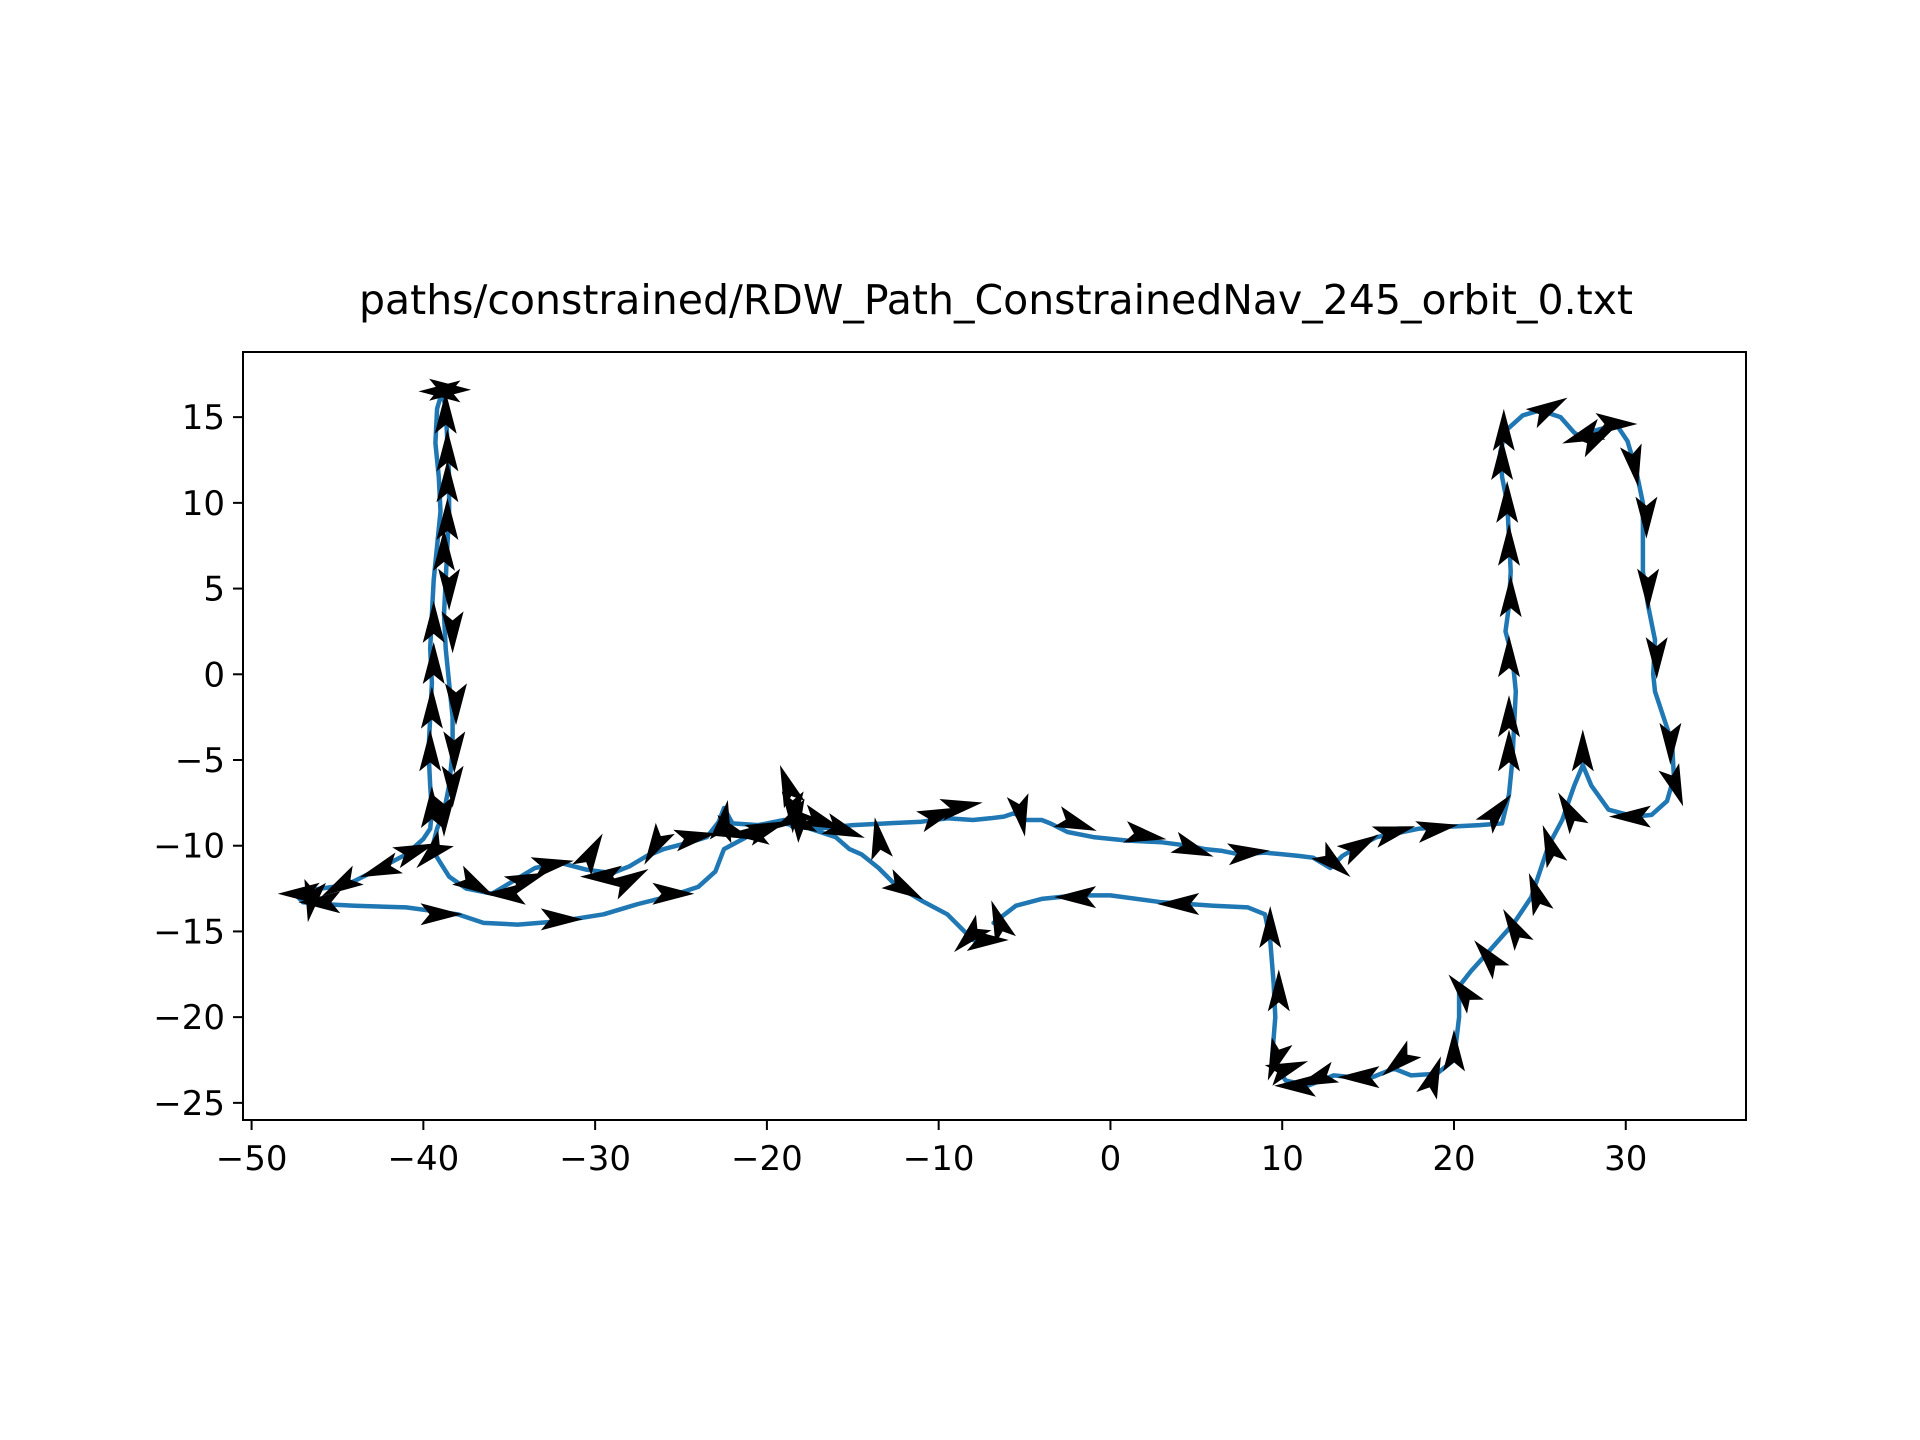 The image size is (1920, 1440). Describe the element at coordinates (767, 1159) in the screenshot. I see `x-tick-label: −20` at that location.